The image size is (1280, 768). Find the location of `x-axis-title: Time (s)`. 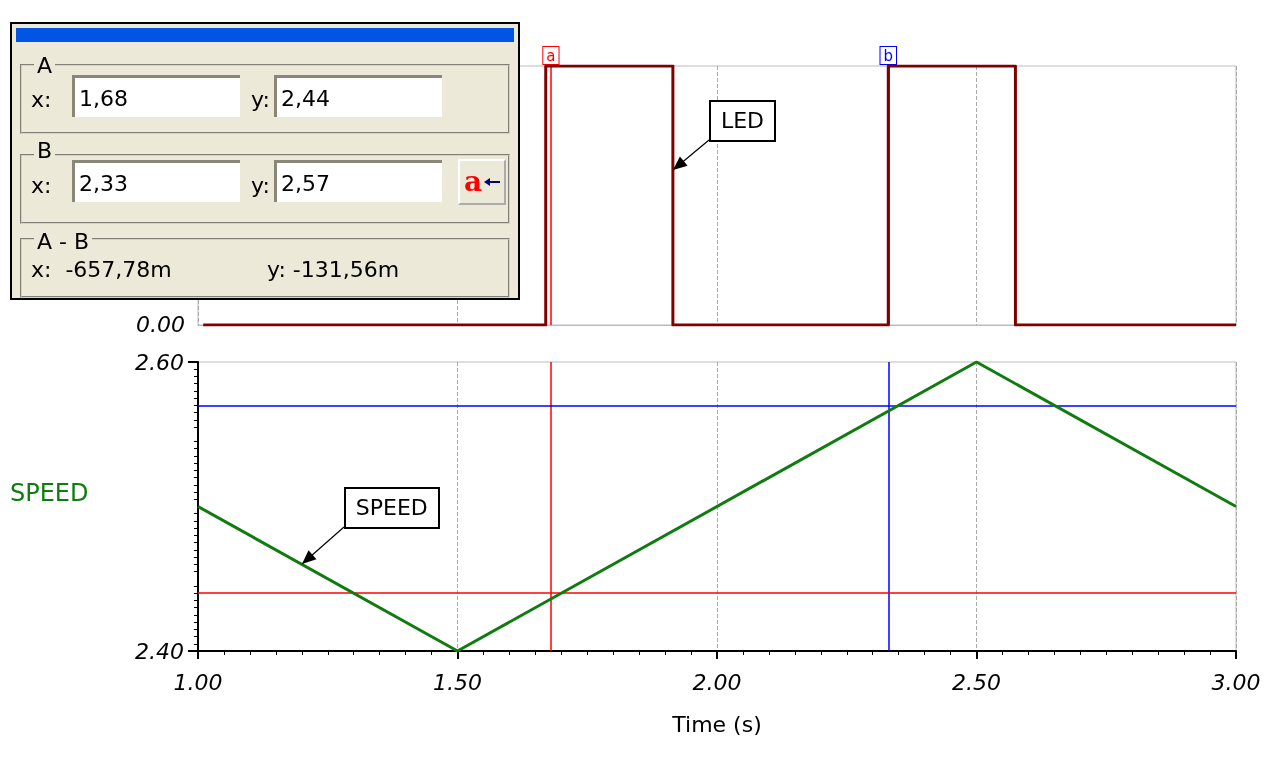

x-axis-title: Time (s) is located at coordinates (716, 724).